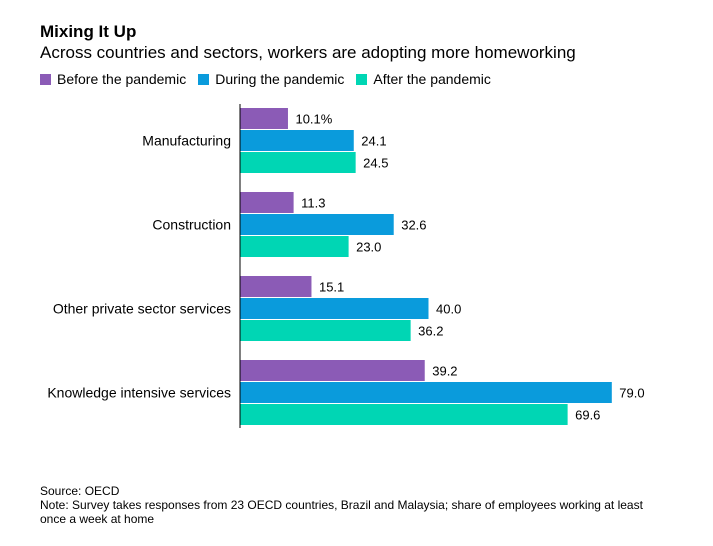  What do you see at coordinates (375, 163) in the screenshot?
I see `data-label: 24.5` at bounding box center [375, 163].